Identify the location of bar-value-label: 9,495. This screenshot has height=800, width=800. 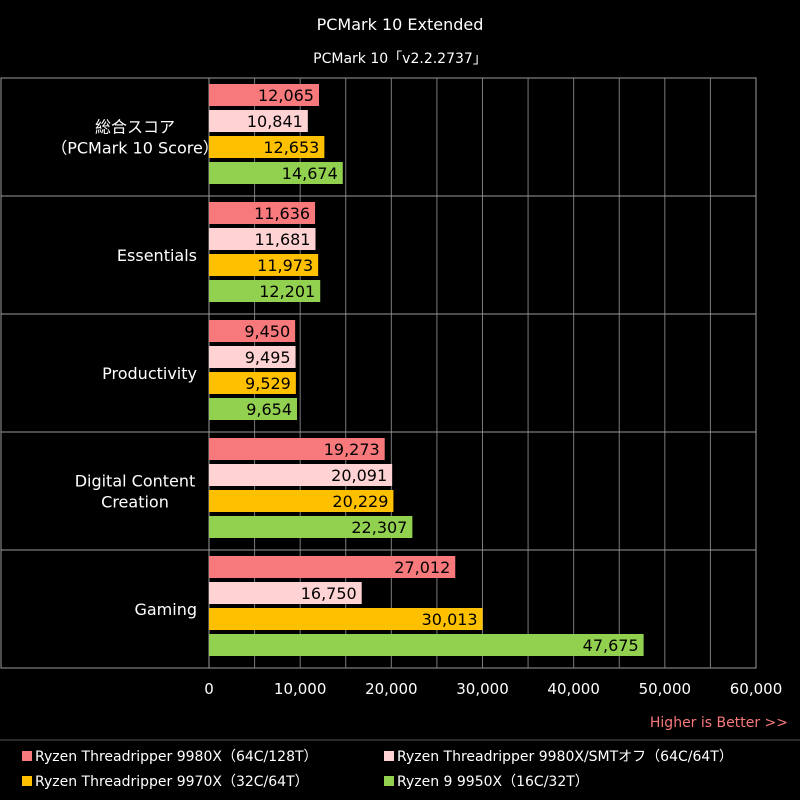
(268, 357).